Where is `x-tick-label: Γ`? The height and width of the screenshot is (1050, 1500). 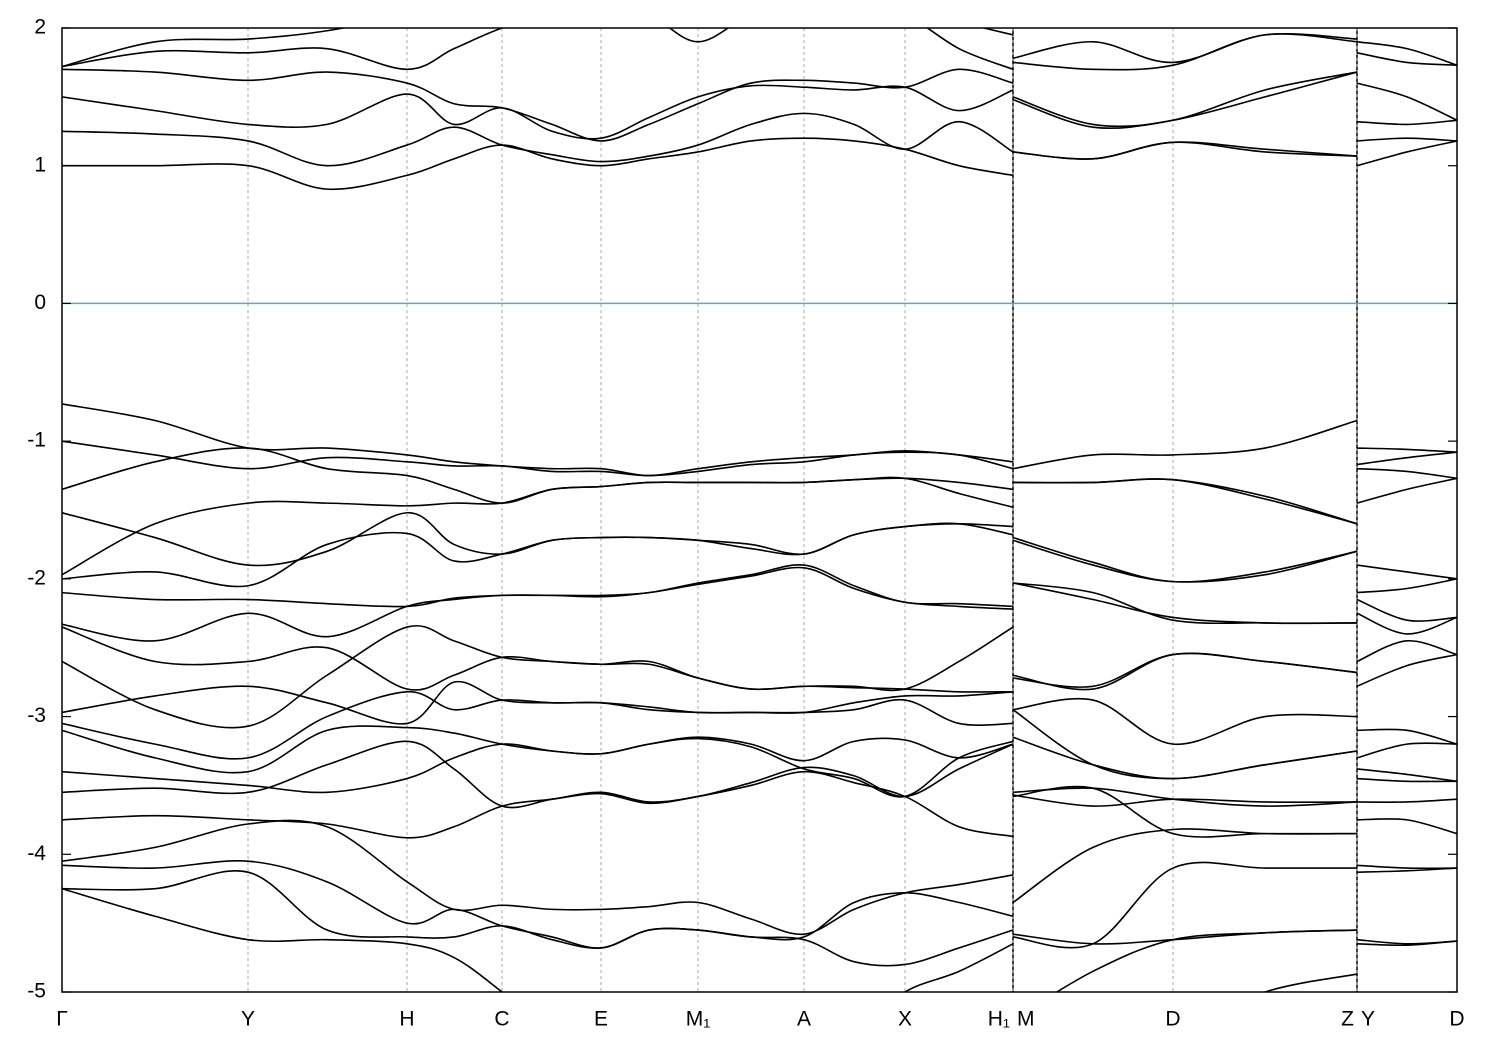
x-tick-label: Γ is located at coordinates (62, 1019).